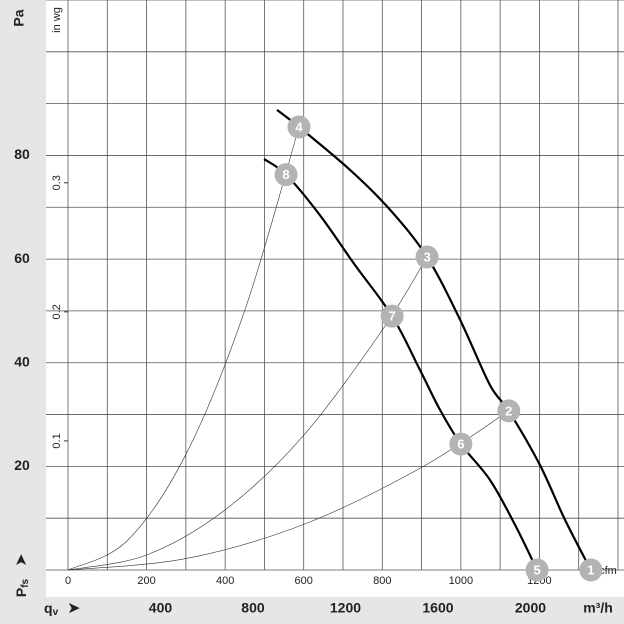 This screenshot has height=624, width=624. Describe the element at coordinates (345, 608) in the screenshot. I see `x2-tick-label: 1200` at that location.